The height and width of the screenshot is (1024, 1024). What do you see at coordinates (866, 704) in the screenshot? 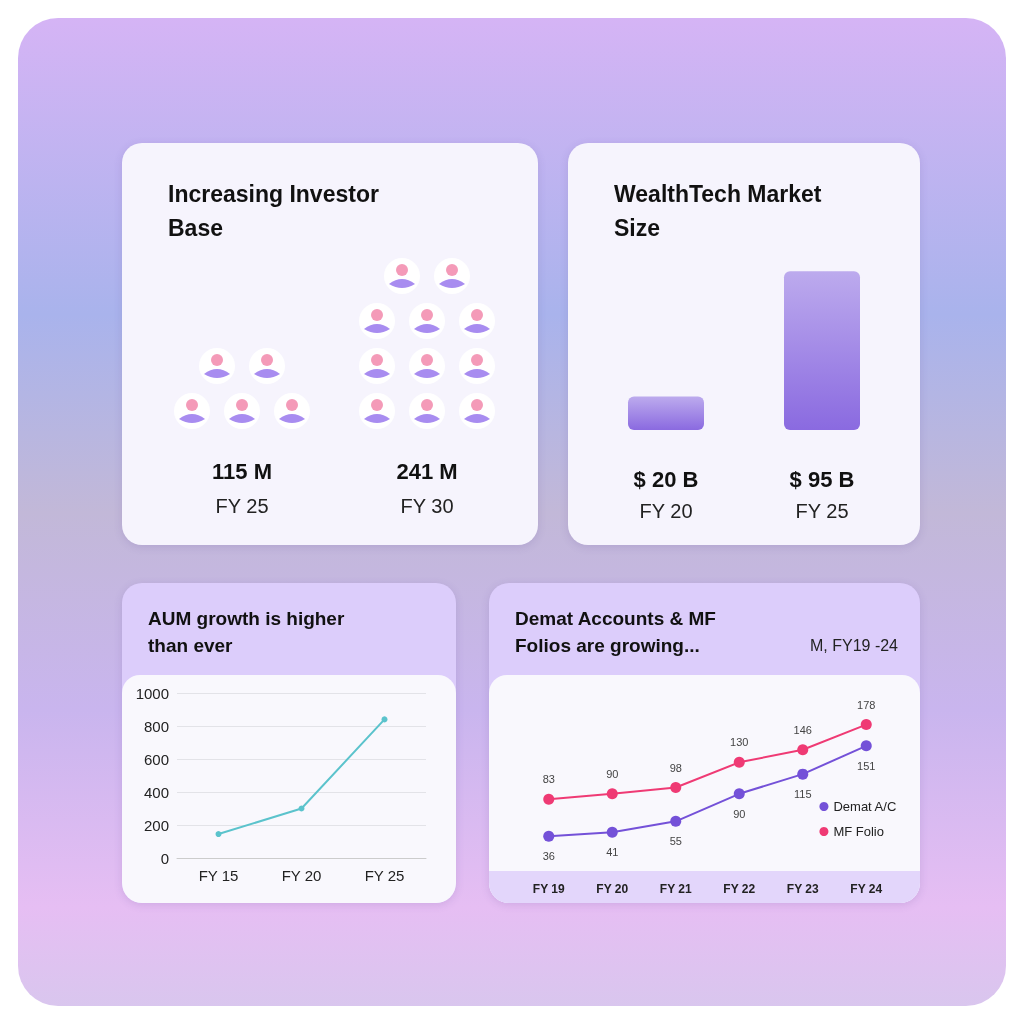
I see `data-label: 178` at bounding box center [866, 704].